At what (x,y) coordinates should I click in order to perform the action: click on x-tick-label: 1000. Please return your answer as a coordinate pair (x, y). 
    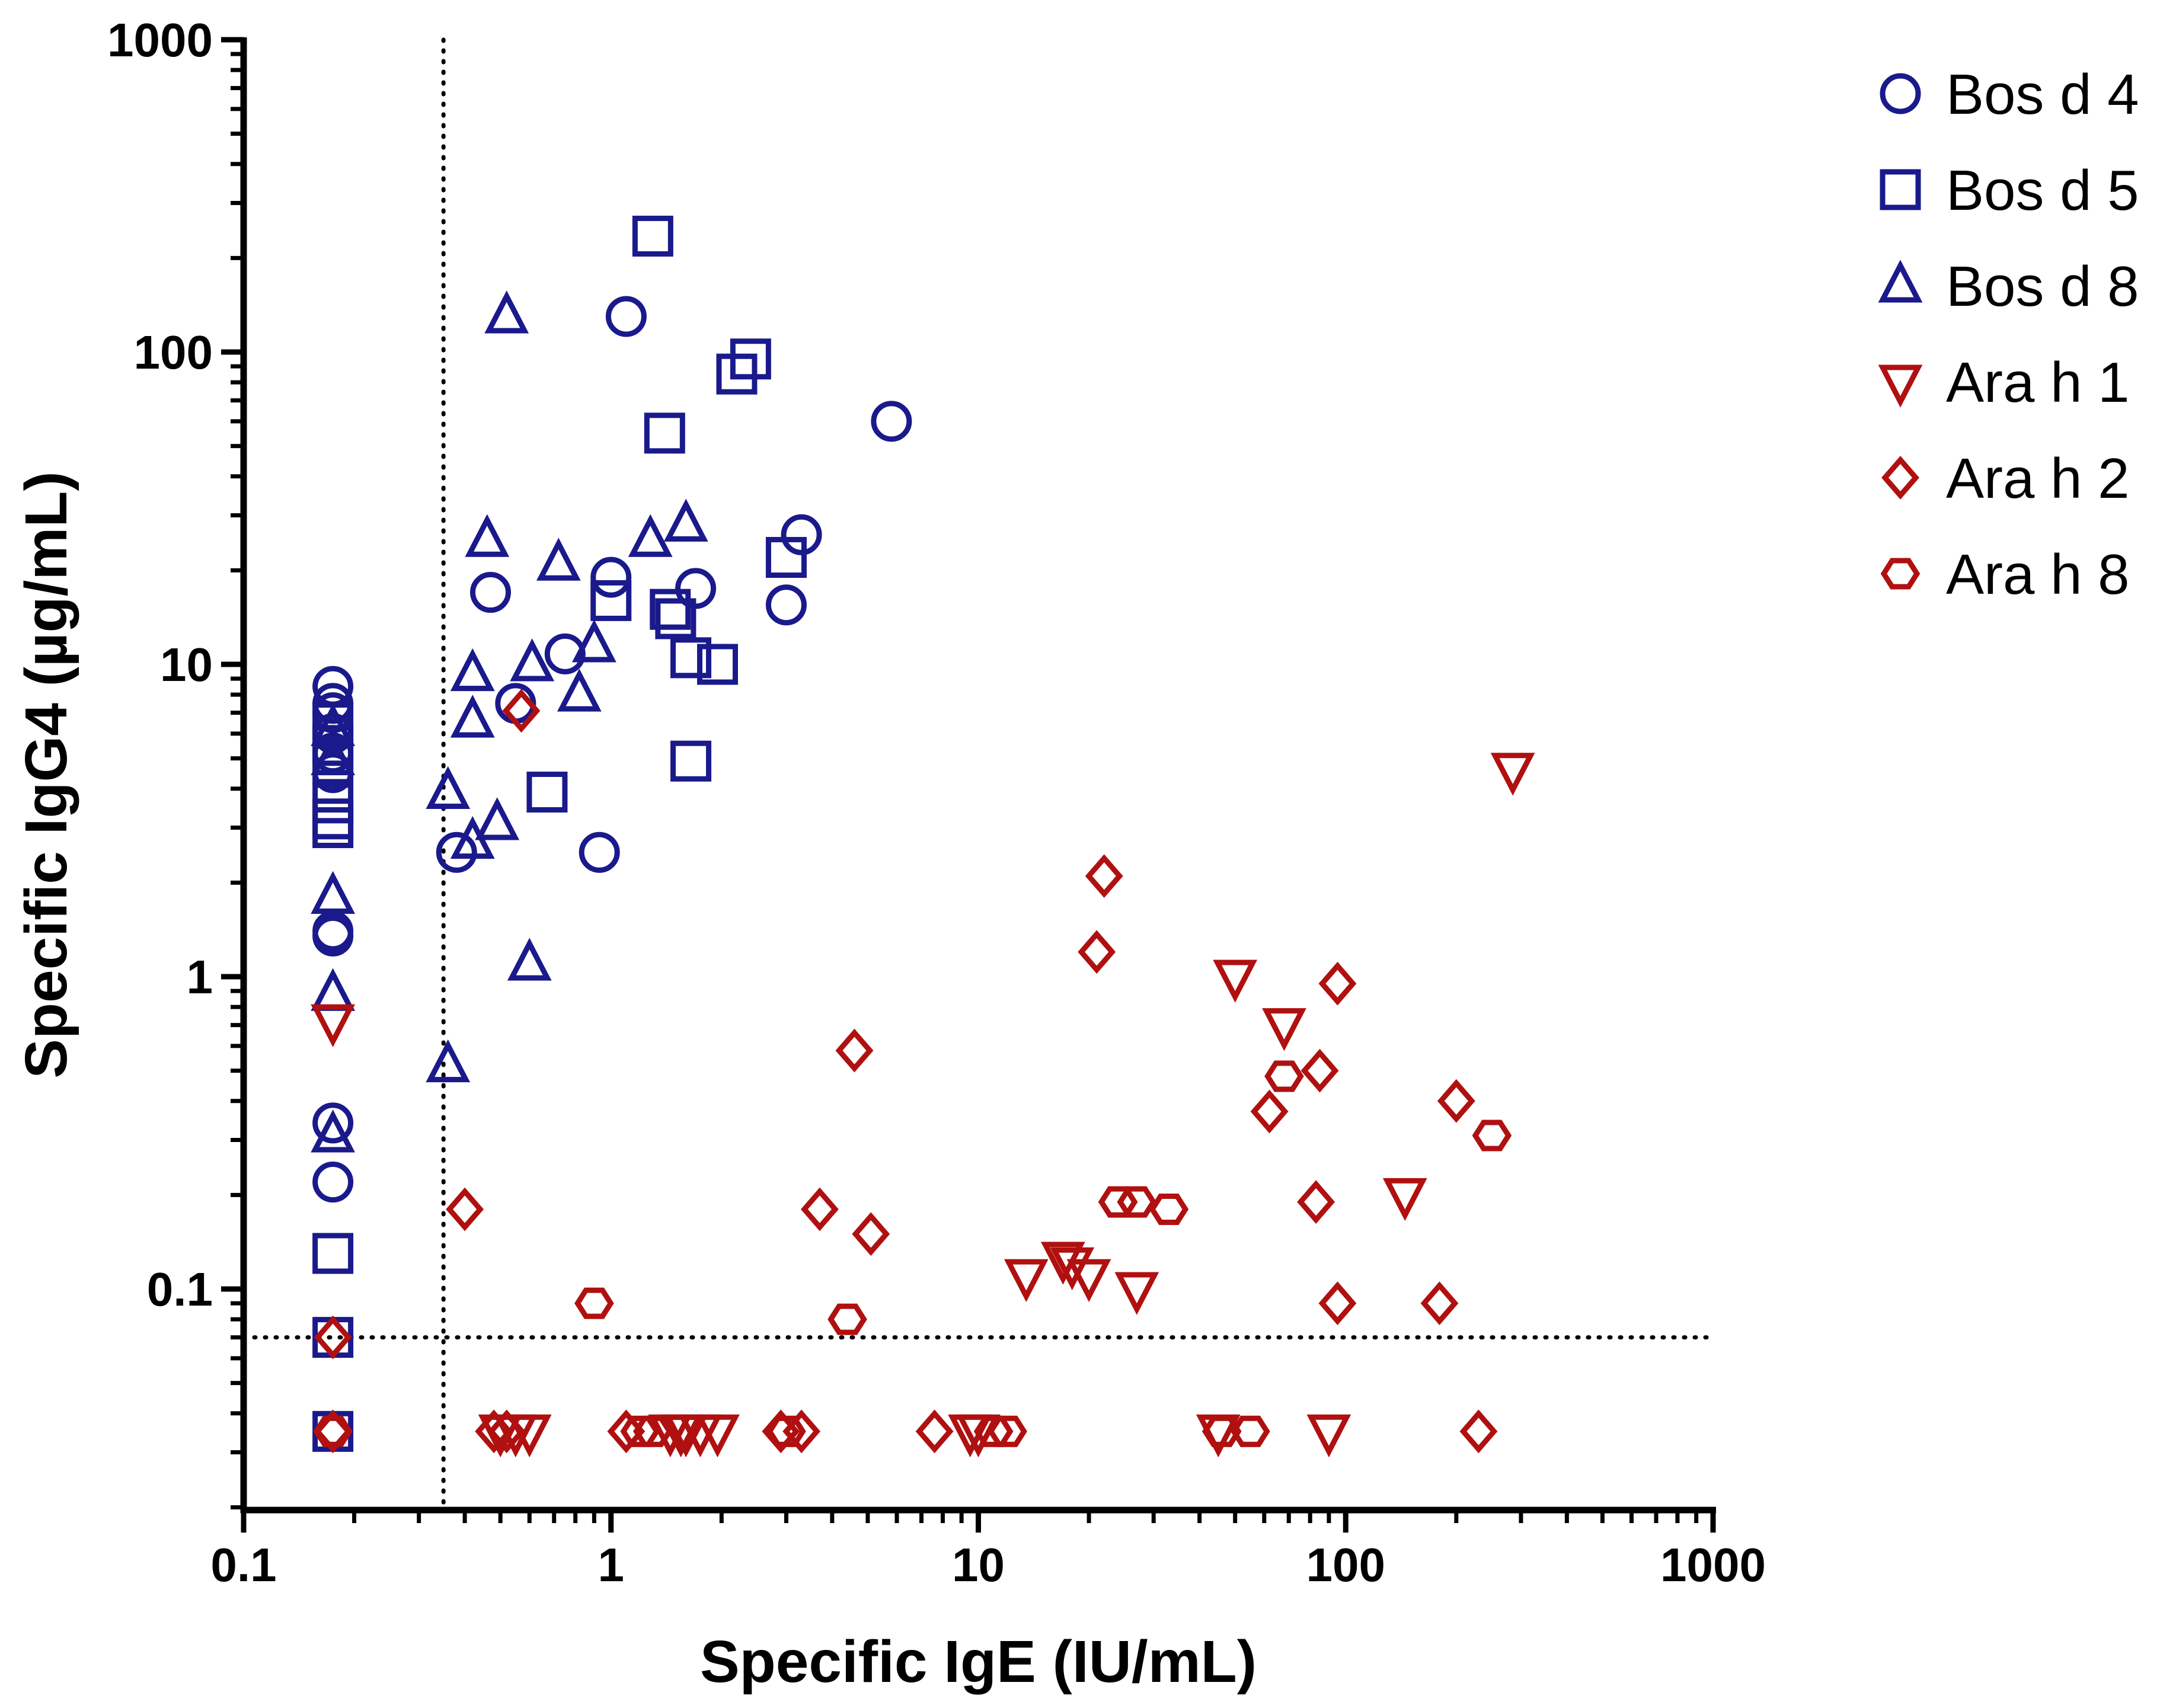
    Looking at the image, I should click on (1713, 1565).